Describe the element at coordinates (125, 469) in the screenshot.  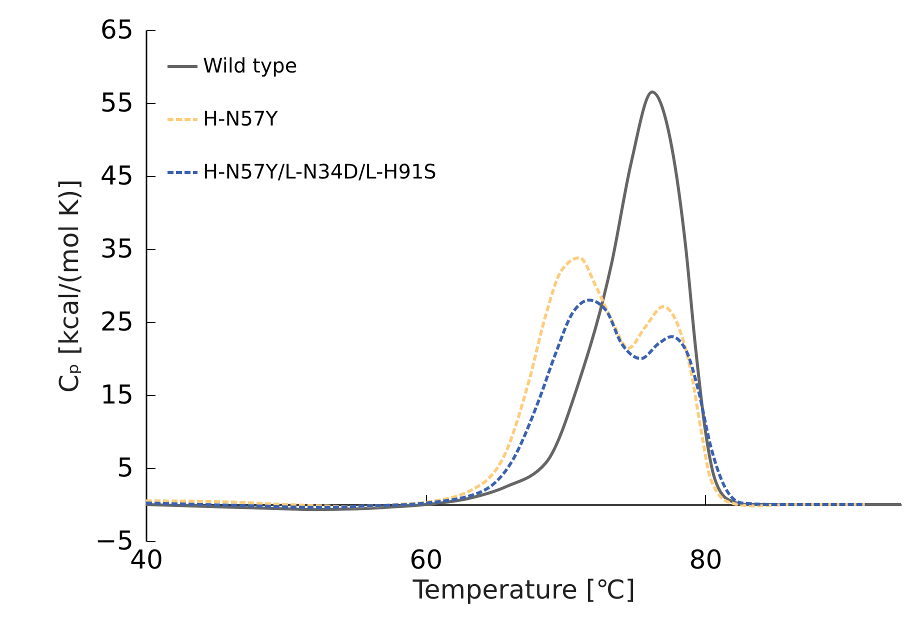
I see `y-tick-label: 5` at that location.